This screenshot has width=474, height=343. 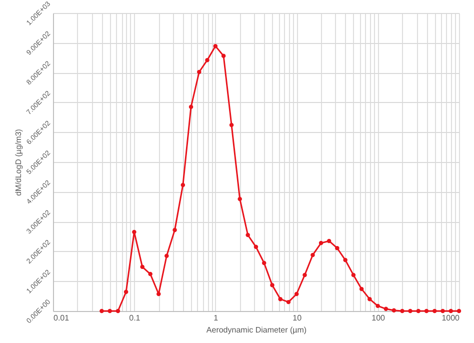 What do you see at coordinates (379, 318) in the screenshot?
I see `x-tick-label: 100` at bounding box center [379, 318].